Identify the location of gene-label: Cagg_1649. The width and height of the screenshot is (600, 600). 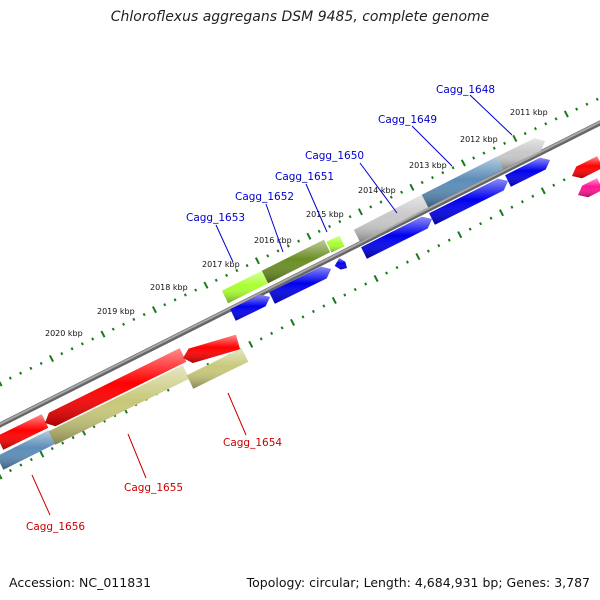
(407, 120).